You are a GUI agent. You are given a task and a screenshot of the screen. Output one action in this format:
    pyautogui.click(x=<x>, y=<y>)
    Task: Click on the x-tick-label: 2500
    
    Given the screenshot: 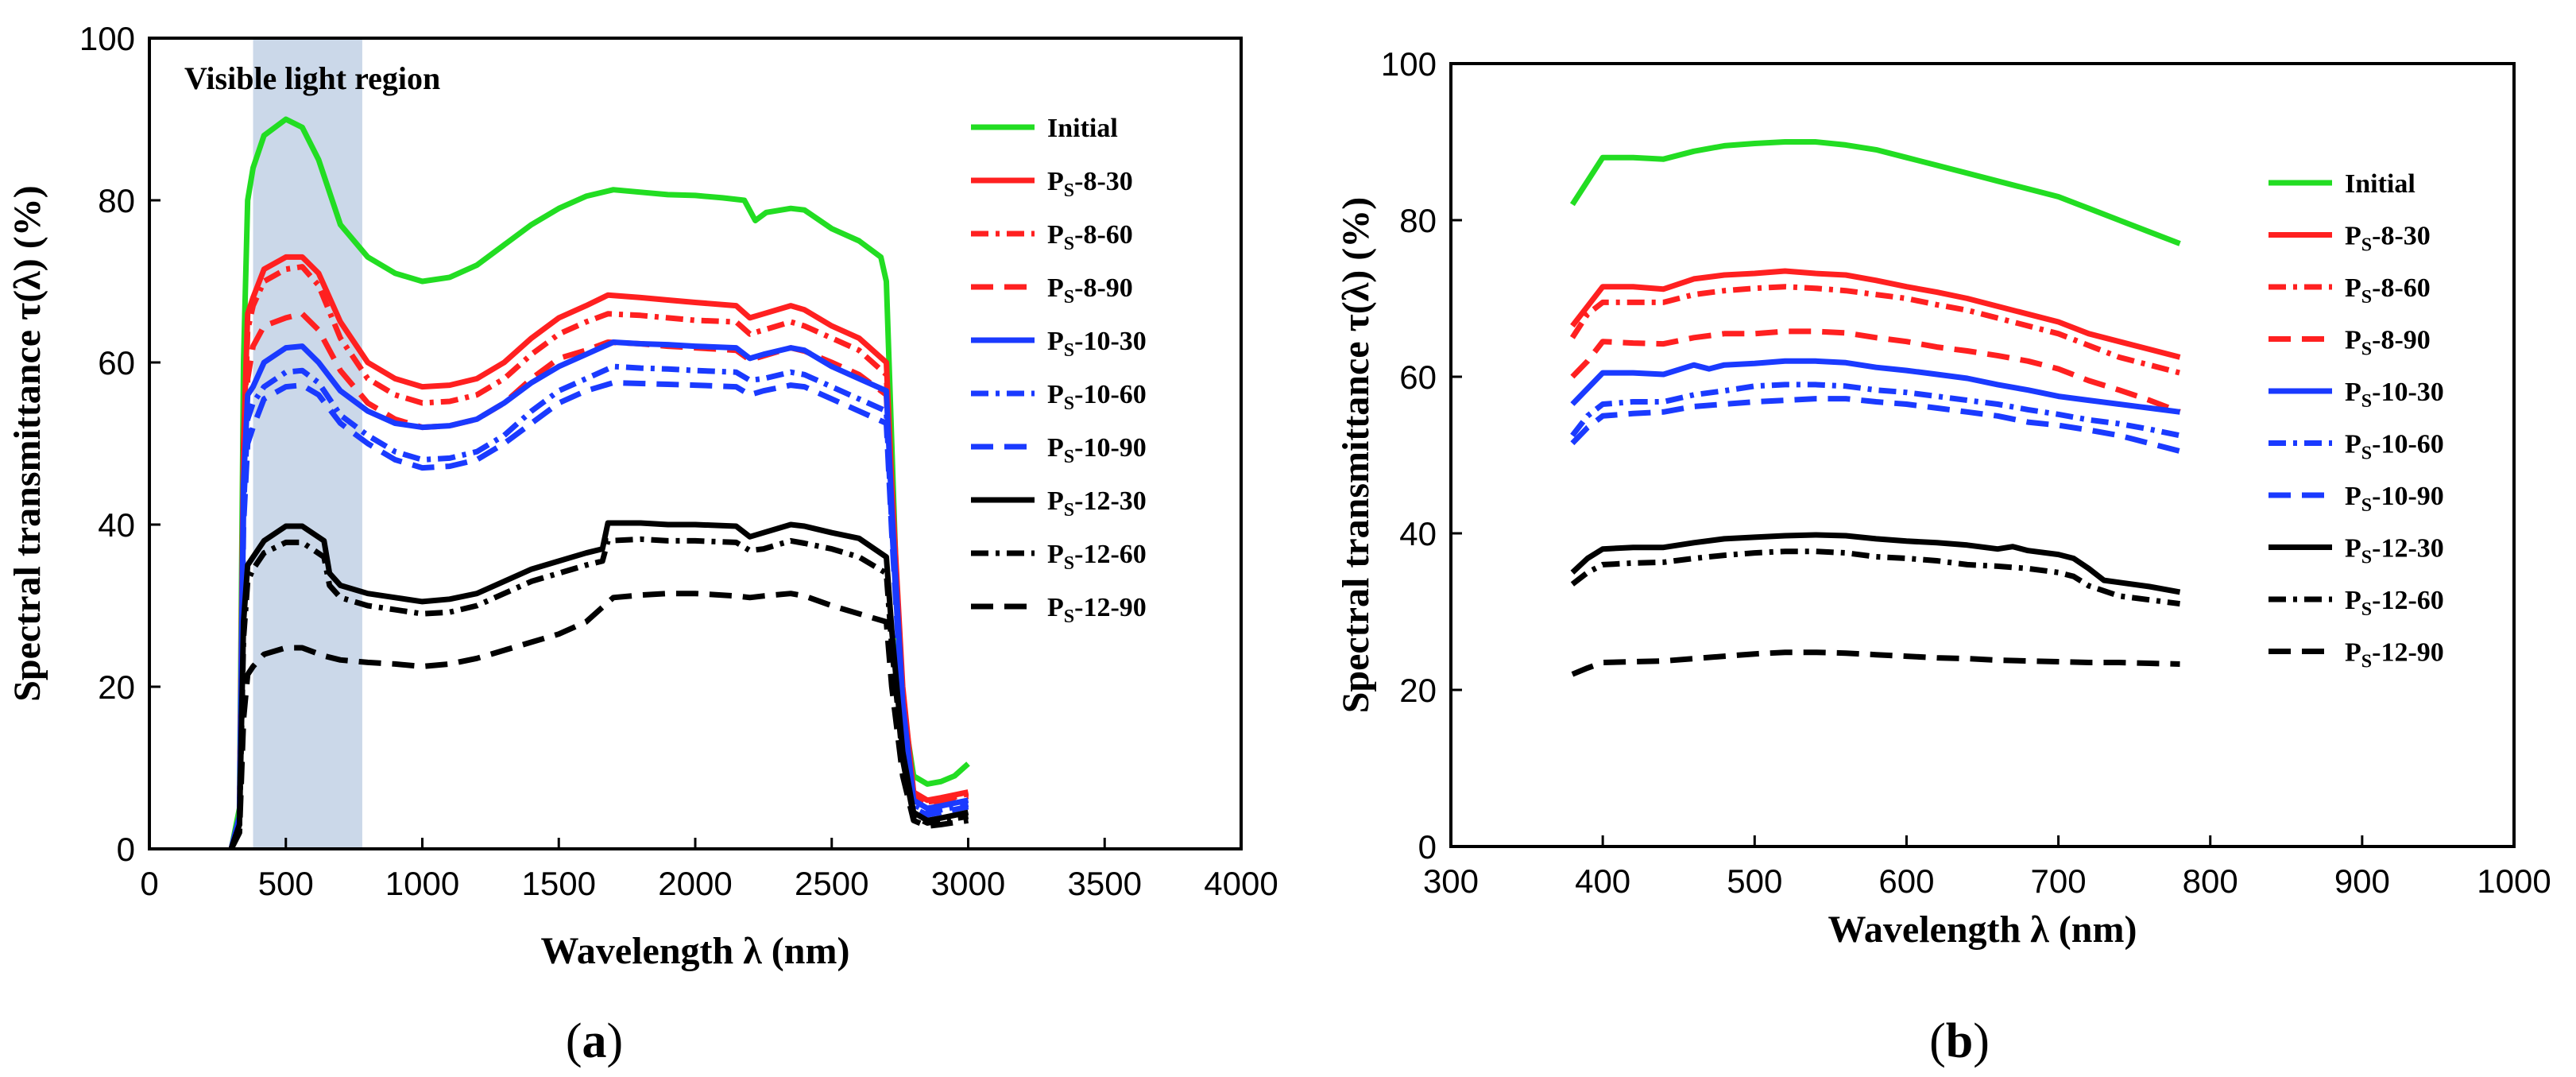 What is the action you would take?
    pyautogui.click(x=831, y=883)
    